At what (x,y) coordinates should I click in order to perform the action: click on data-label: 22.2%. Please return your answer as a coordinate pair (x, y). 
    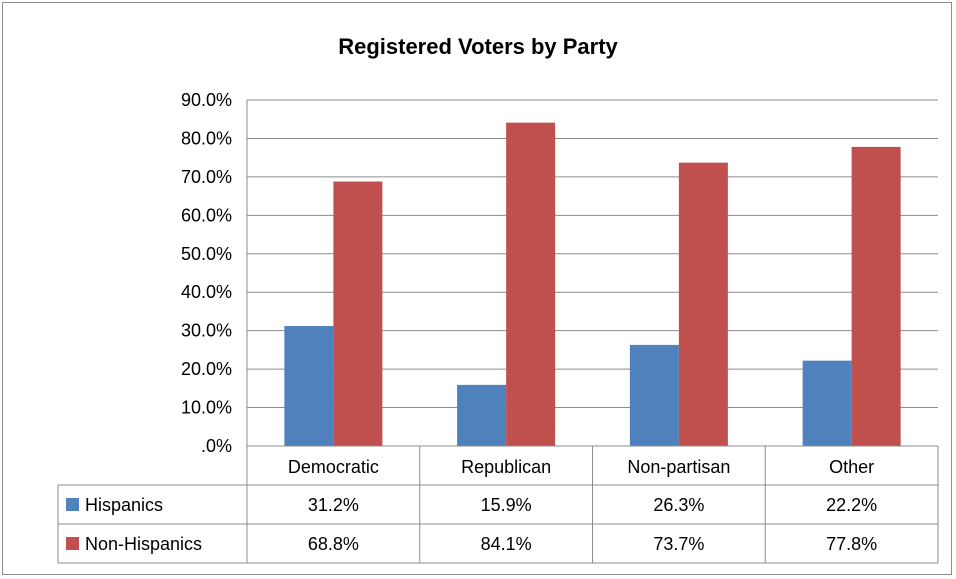
    Looking at the image, I should click on (851, 505).